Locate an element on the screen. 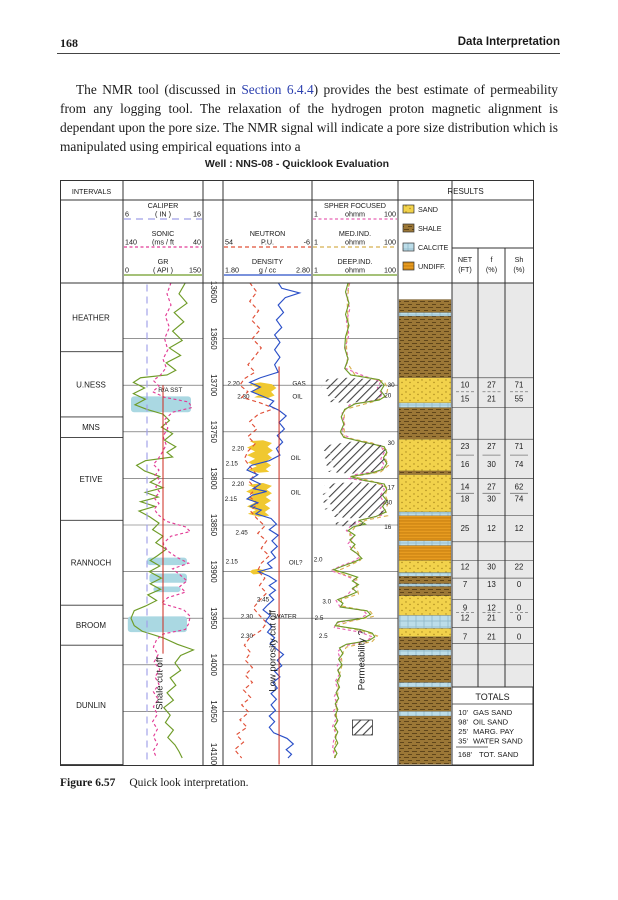 Image resolution: width=618 pixels, height=900 pixels. legend-label: SHALE is located at coordinates (430, 228).